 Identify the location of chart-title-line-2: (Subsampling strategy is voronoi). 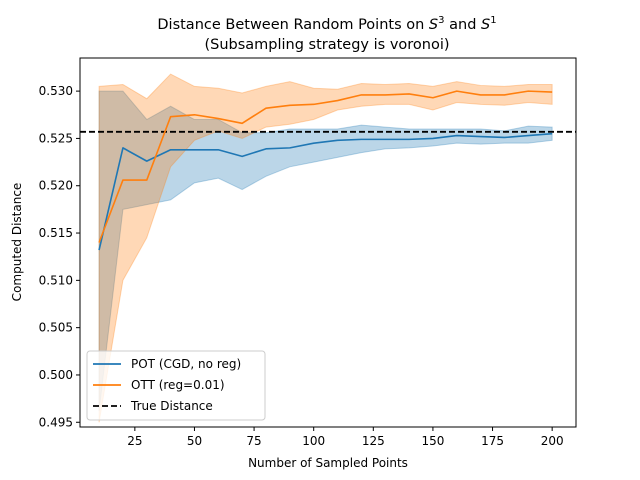
(326, 45).